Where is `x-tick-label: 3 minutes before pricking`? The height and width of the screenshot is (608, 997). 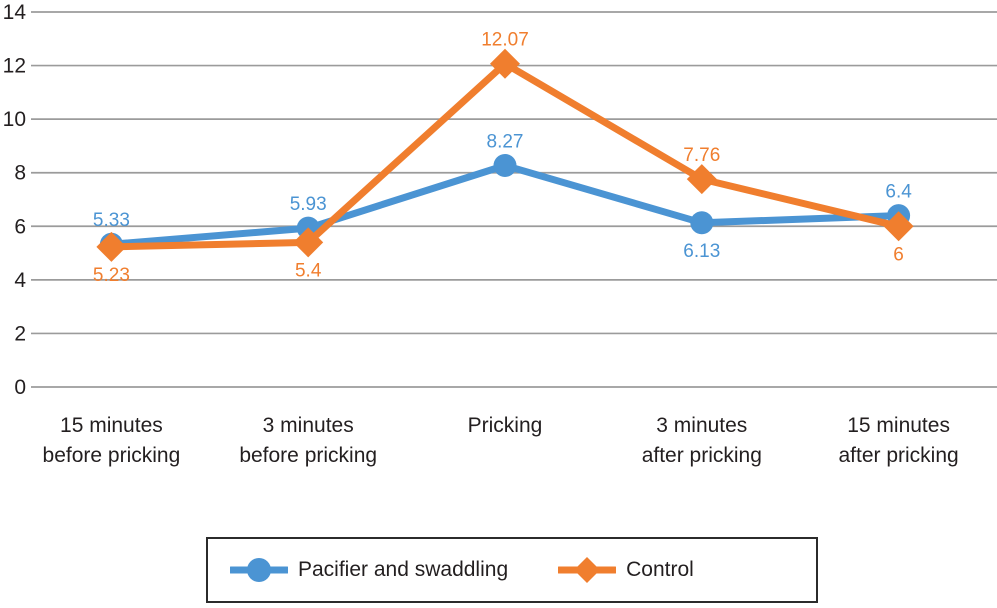
x-tick-label: 3 minutes before pricking is located at coordinates (308, 440).